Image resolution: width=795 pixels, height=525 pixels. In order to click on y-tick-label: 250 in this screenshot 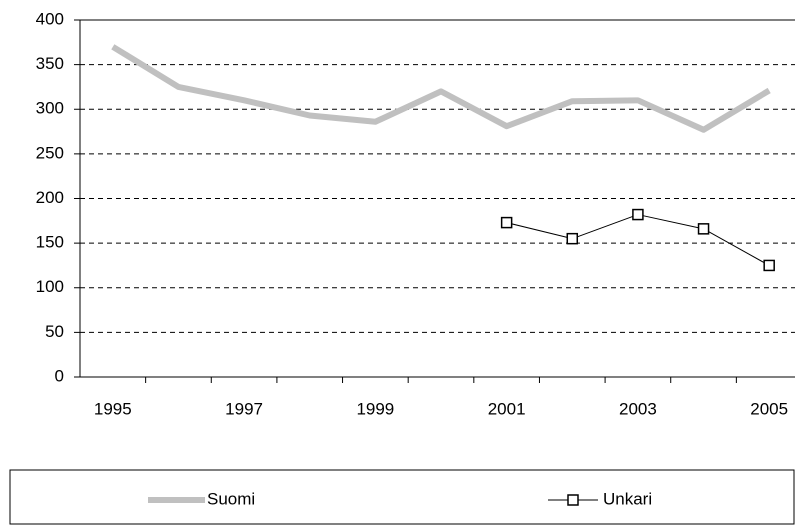, I will do `click(50, 152)`.